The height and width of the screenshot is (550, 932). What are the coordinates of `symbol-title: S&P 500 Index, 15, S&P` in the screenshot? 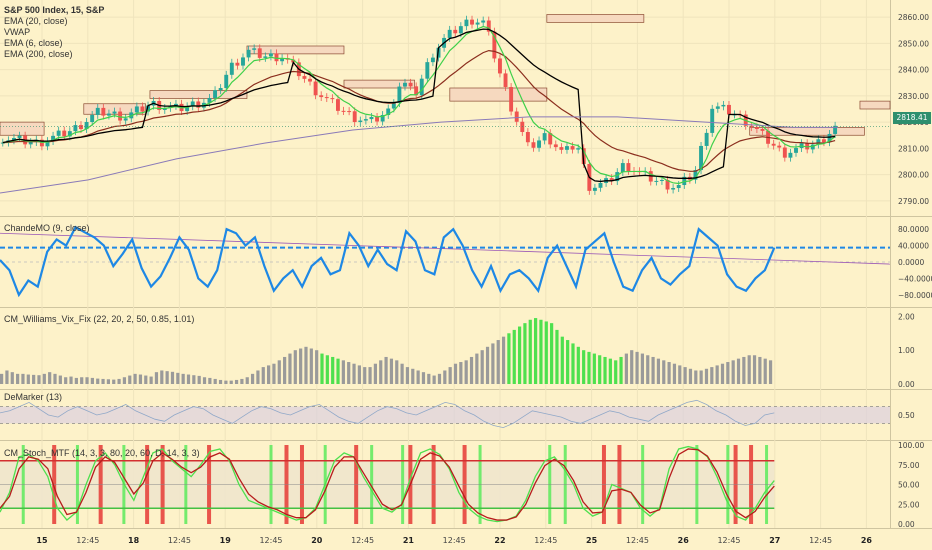 It's located at (54, 10).